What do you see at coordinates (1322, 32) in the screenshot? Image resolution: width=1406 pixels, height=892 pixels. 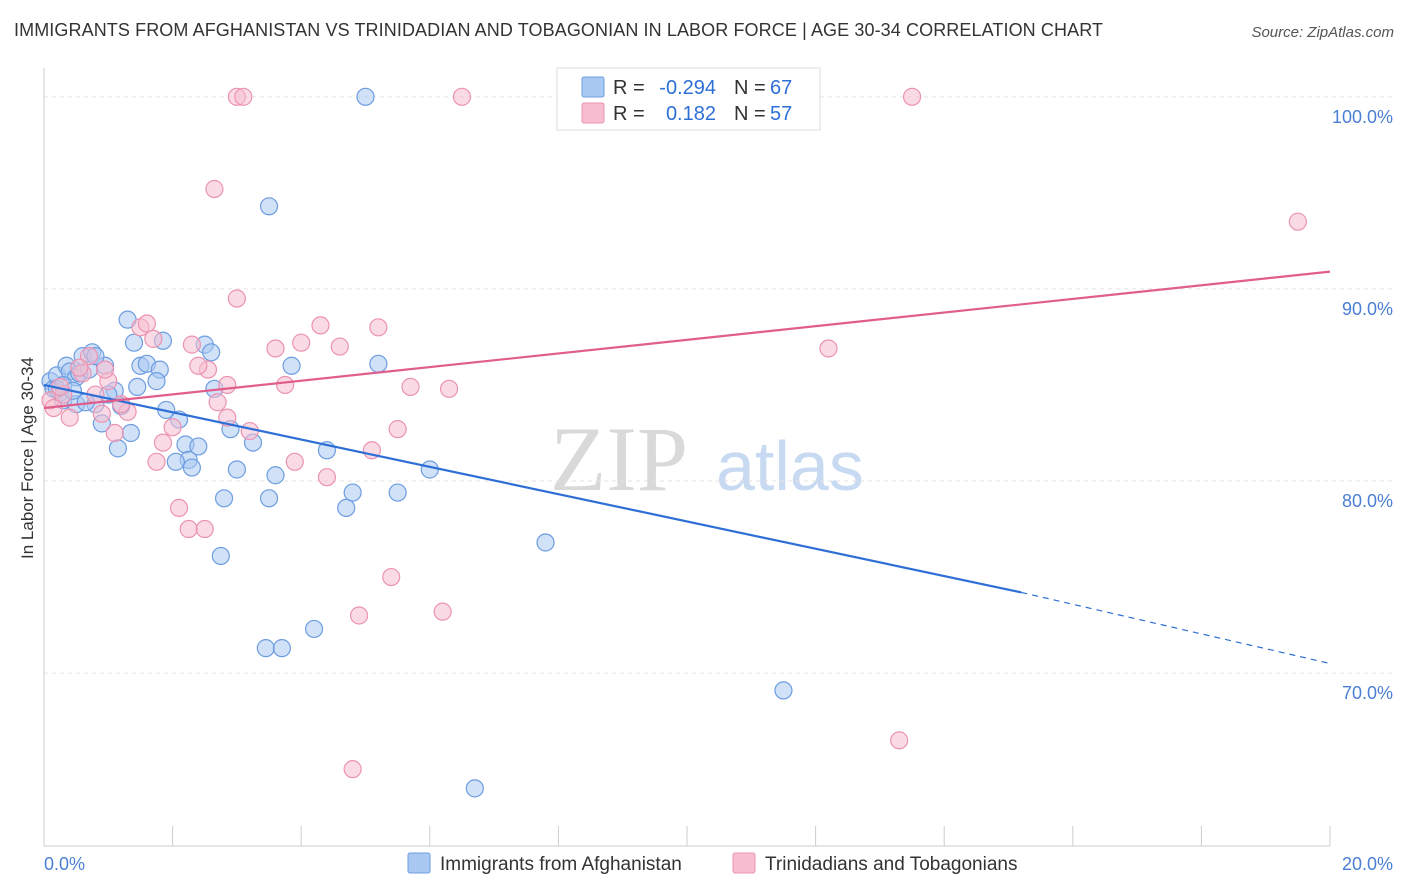 I see `chart-source: Source: ZipAtlas.com` at bounding box center [1322, 32].